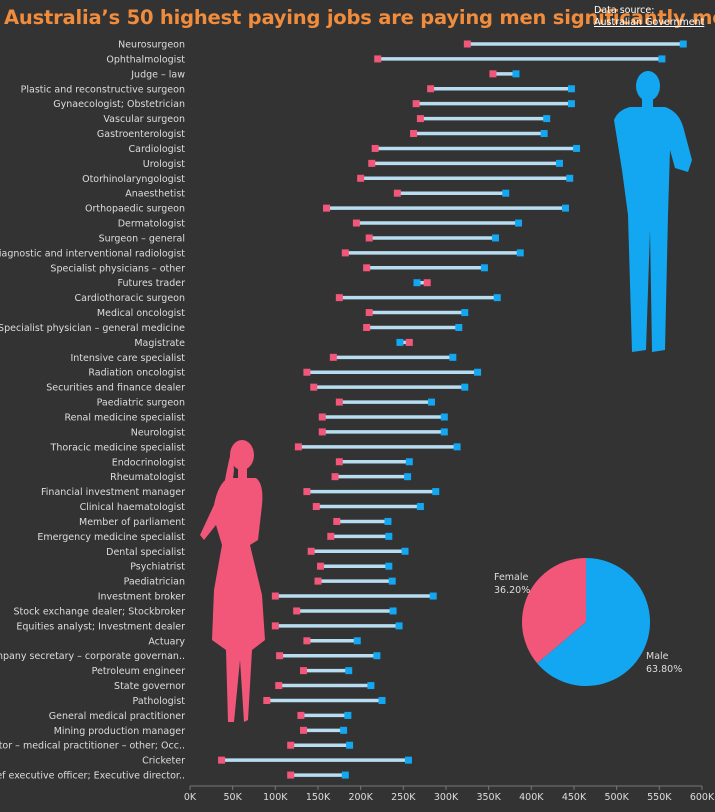 Image resolution: width=715 pixels, height=812 pixels. I want to click on x-tick-label: 600K, so click(702, 797).